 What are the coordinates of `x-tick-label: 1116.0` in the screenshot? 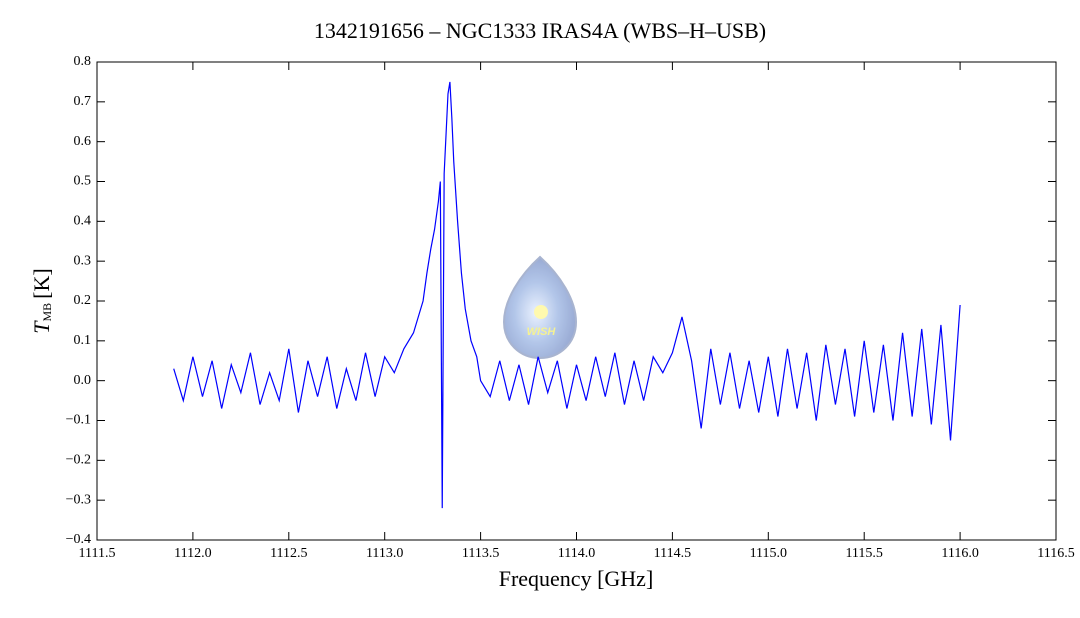 It's located at (959, 553).